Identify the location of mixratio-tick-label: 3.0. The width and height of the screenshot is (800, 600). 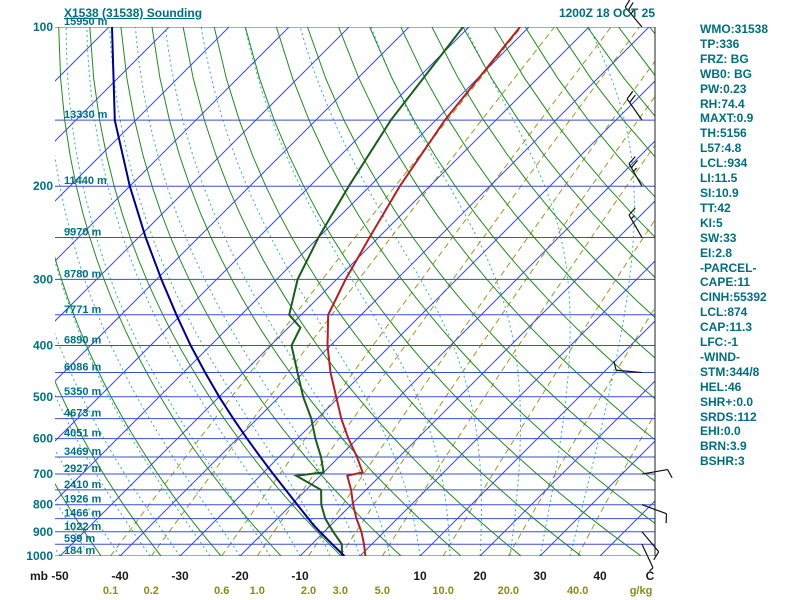
(340, 591).